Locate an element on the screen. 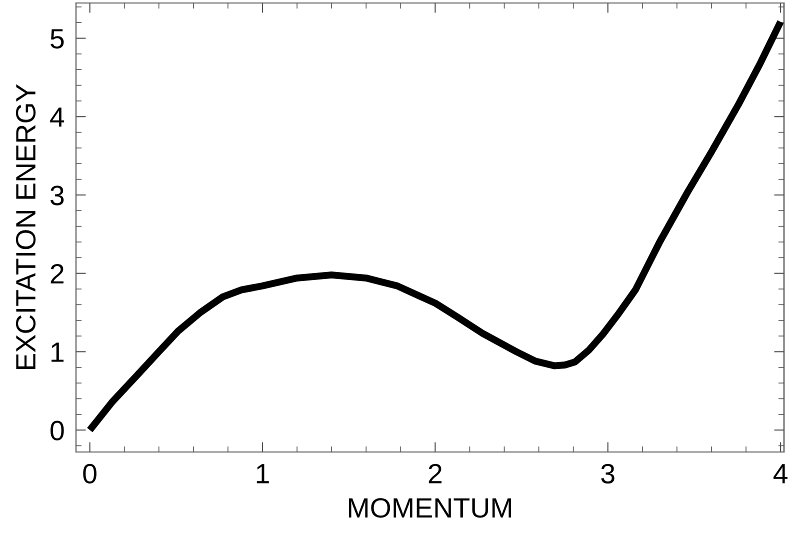 The image size is (795, 540). x-tick-label: 3 is located at coordinates (607, 474).